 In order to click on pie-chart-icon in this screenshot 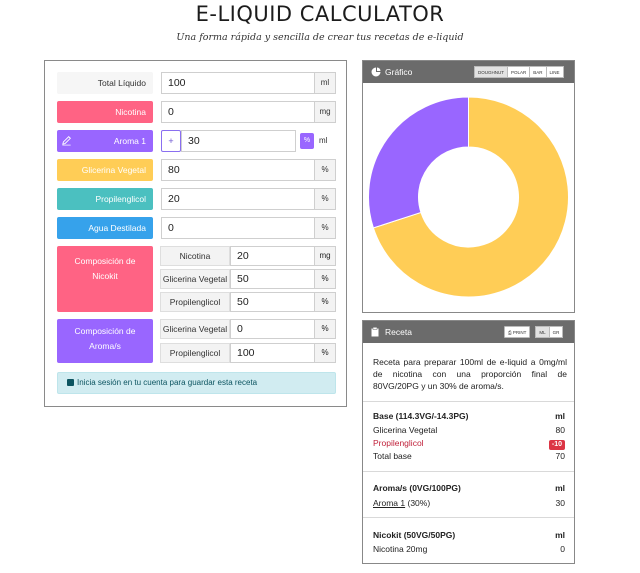, I will do `click(376, 72)`.